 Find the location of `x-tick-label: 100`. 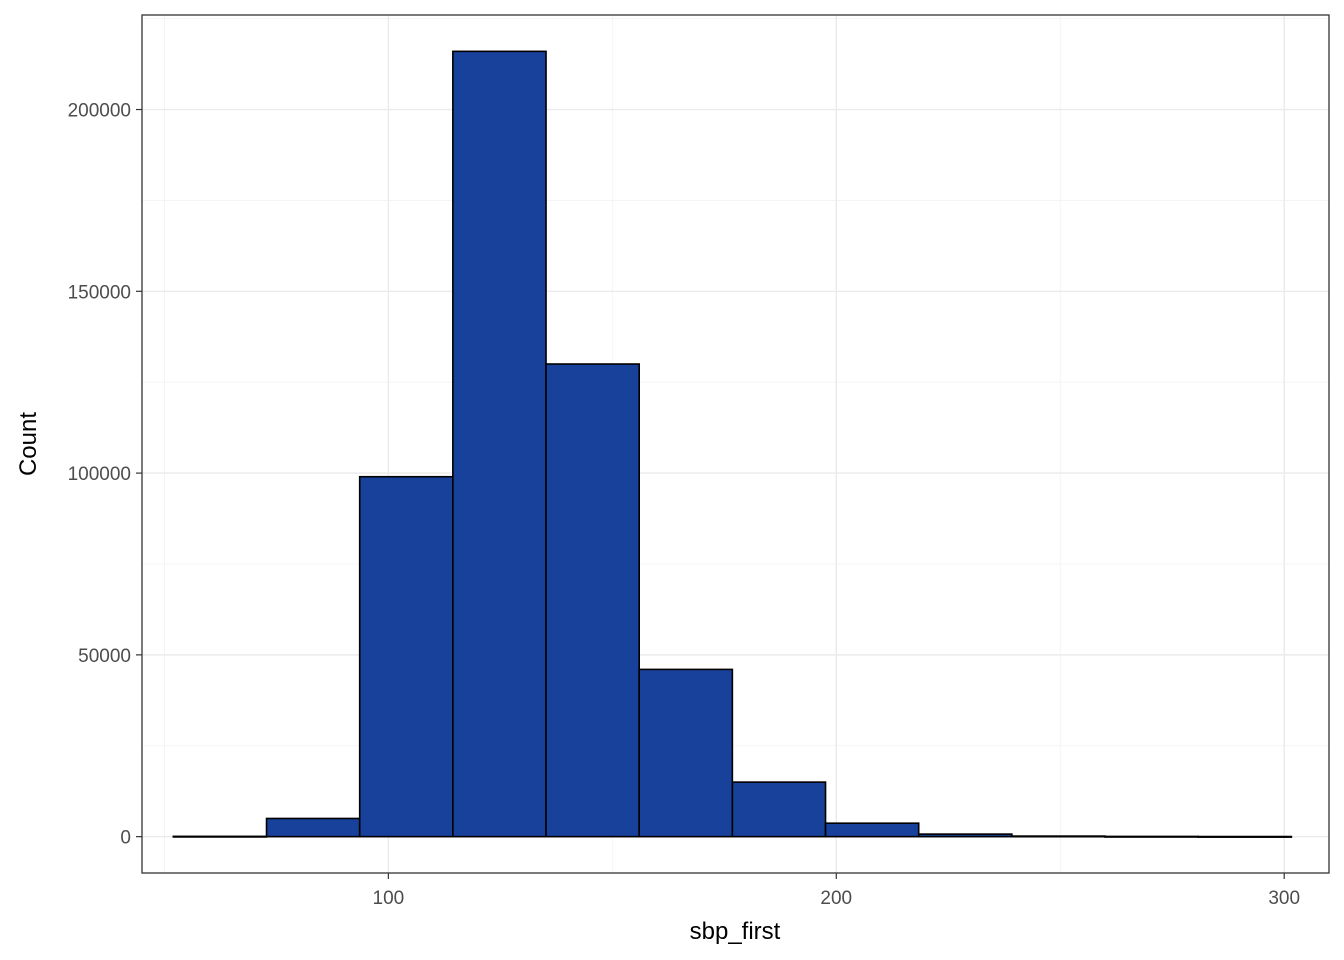

x-tick-label: 100 is located at coordinates (389, 898).